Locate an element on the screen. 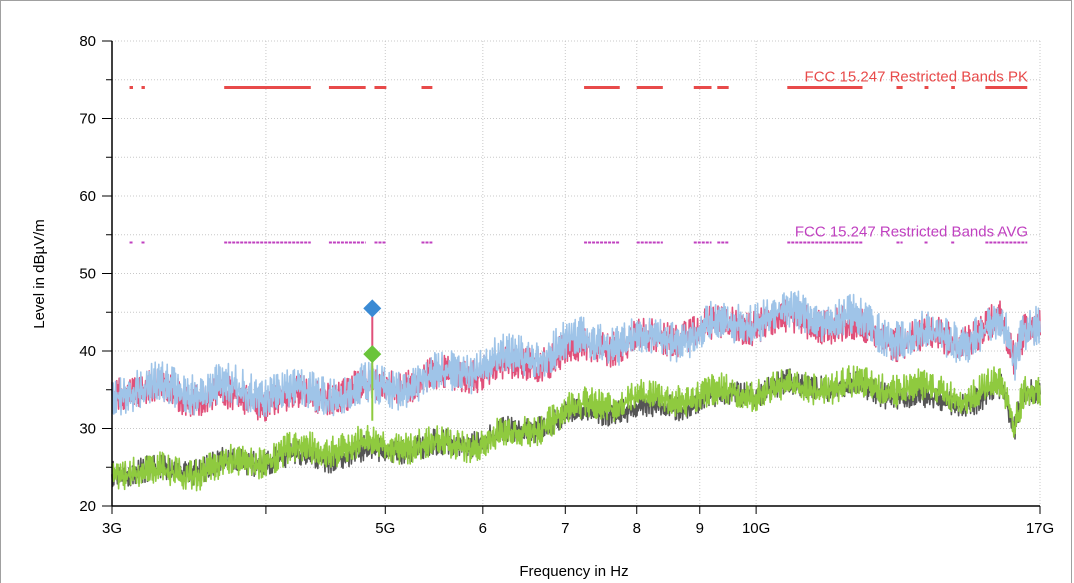 Image resolution: width=1074 pixels, height=583 pixels. y-tick-label: 60 is located at coordinates (87, 196).